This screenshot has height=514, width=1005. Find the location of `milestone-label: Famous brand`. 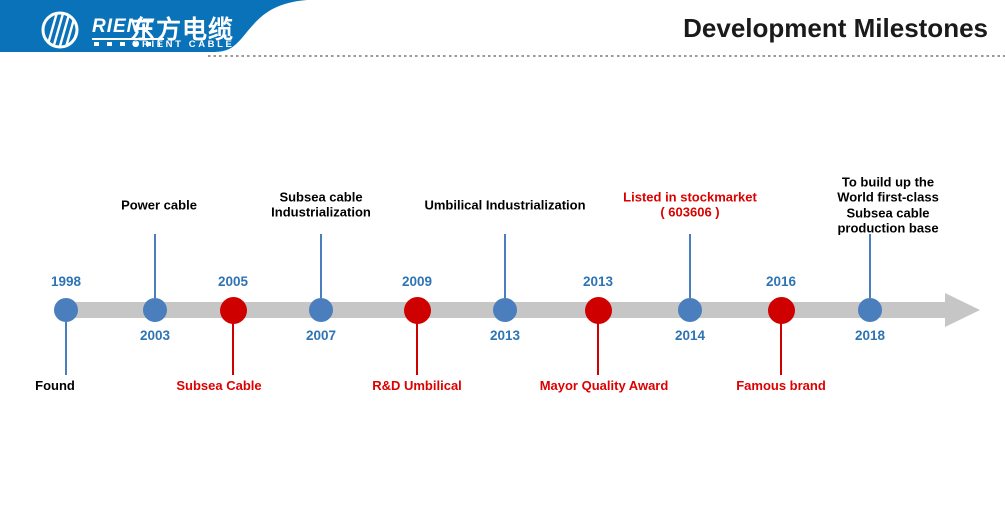

milestone-label: Famous brand is located at coordinates (781, 385).